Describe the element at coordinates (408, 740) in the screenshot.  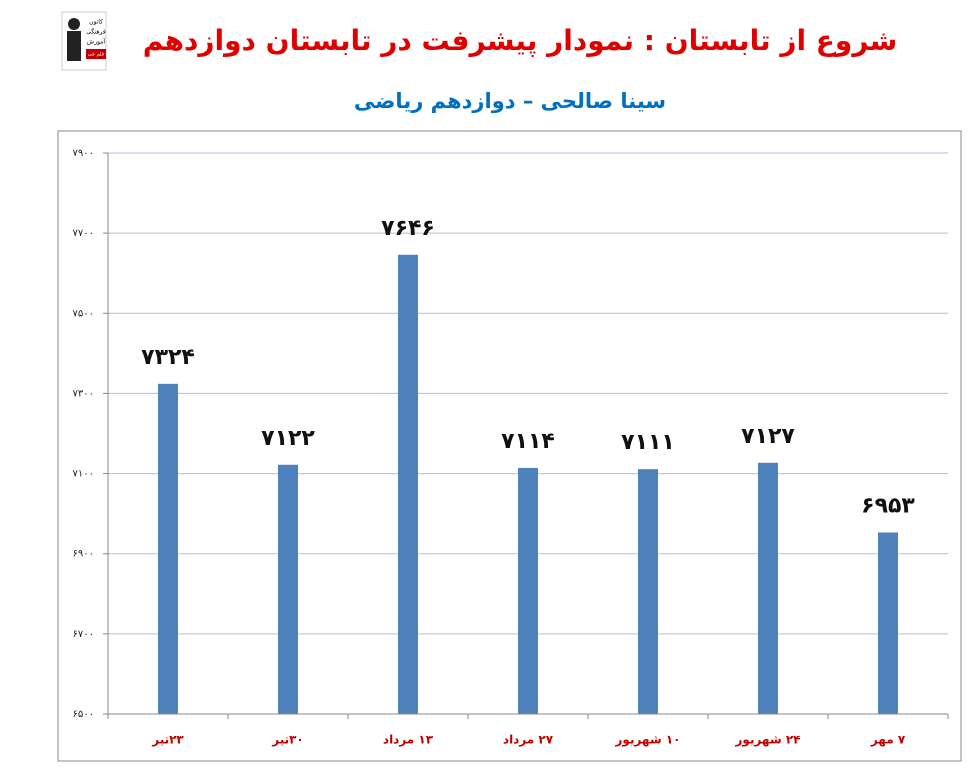
I see `x-tick-label: ۱۳ مرداد` at that location.